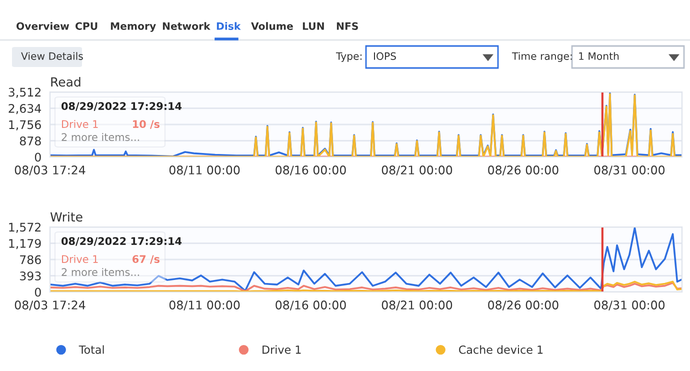 The height and width of the screenshot is (371, 690). I want to click on y-tick-label: 1,572, so click(24, 227).